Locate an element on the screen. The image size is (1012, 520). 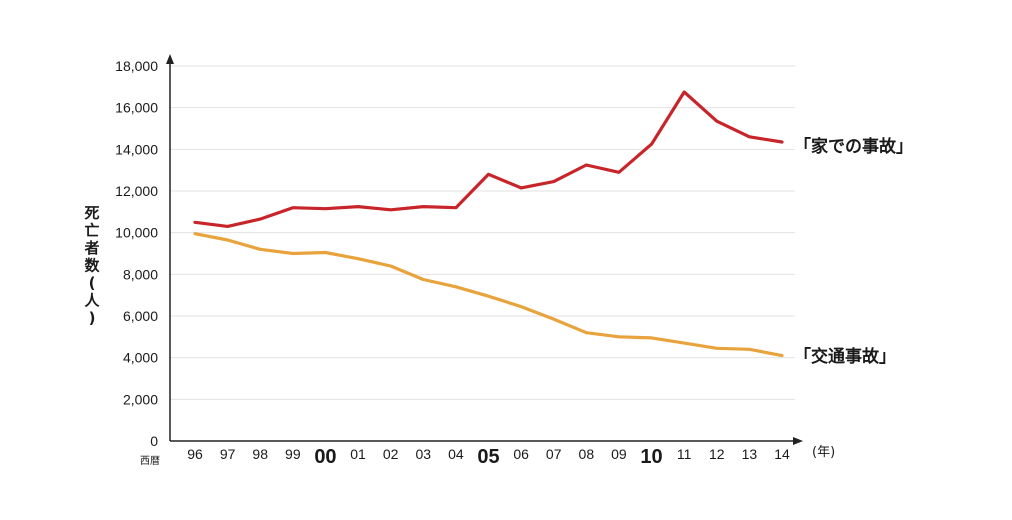
x-tick-label: 13 is located at coordinates (750, 454).